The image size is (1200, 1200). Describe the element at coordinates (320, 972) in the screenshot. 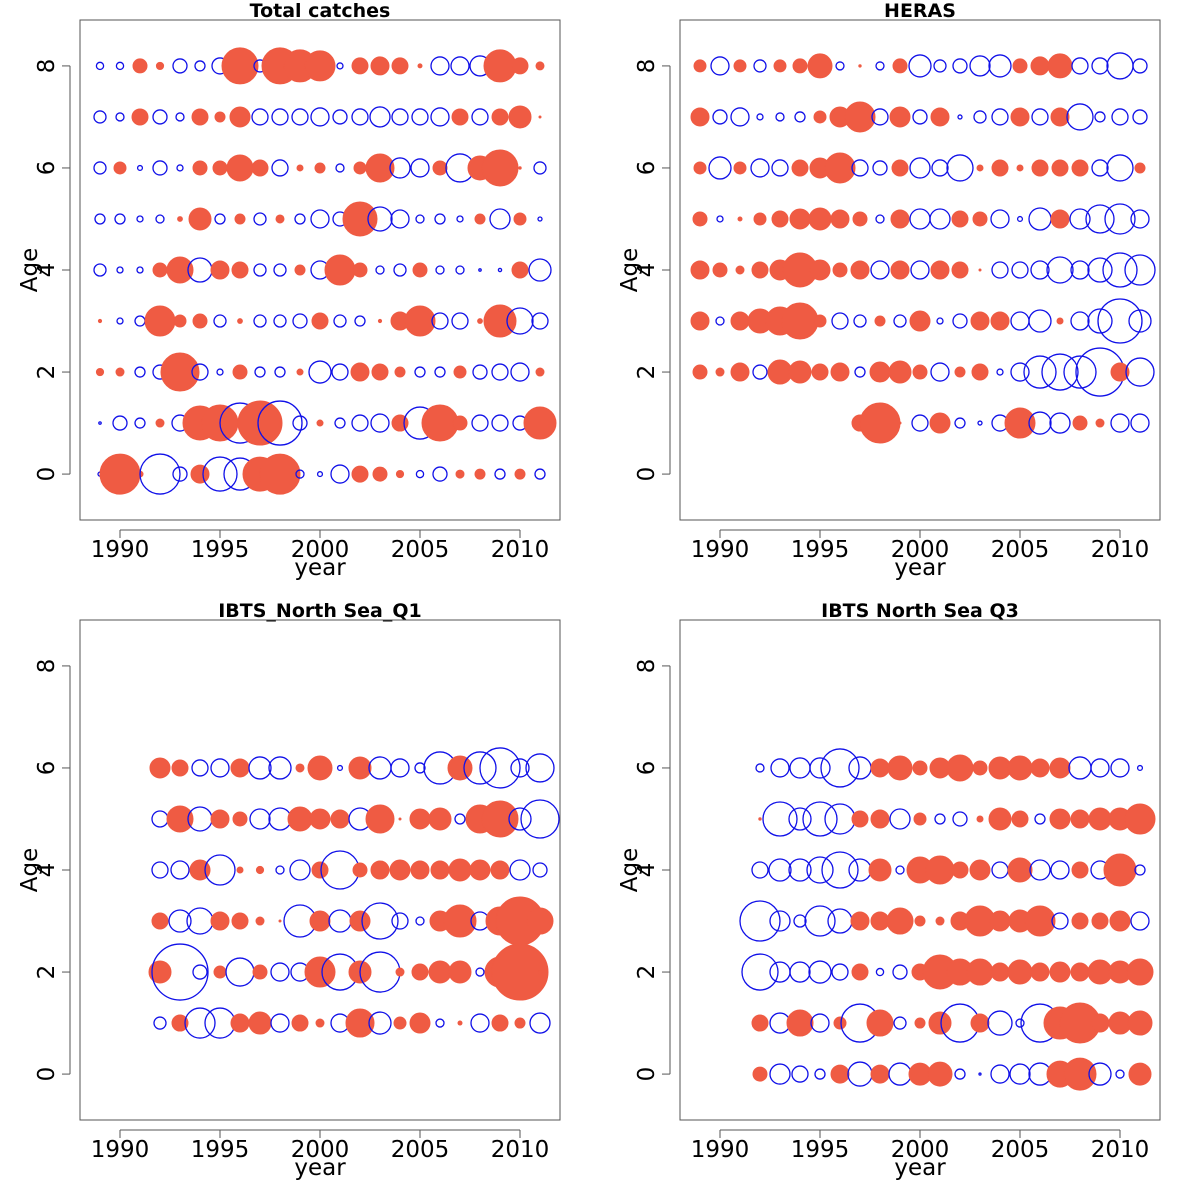

I see `bubble-age2-2000` at that location.